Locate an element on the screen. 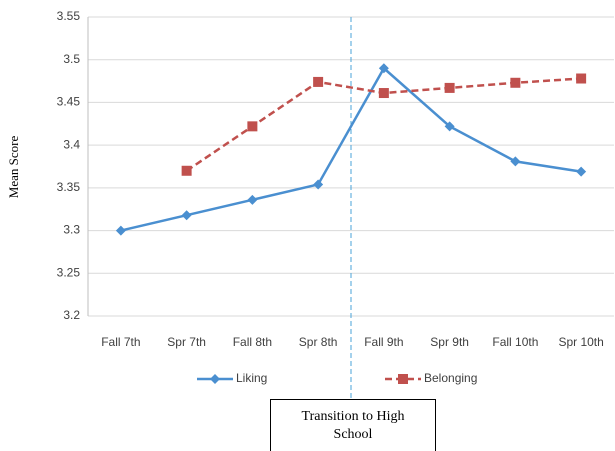  y-tick-label: 3.35 is located at coordinates (69, 187).